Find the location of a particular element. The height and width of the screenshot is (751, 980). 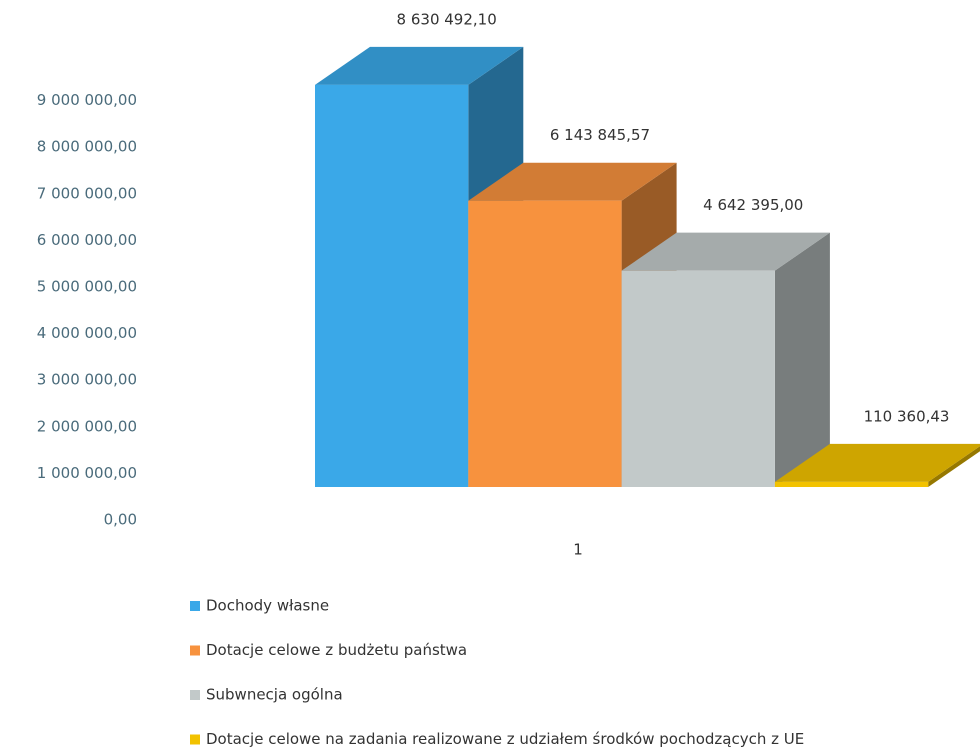

data-label: 4 642 395,00 is located at coordinates (753, 205).